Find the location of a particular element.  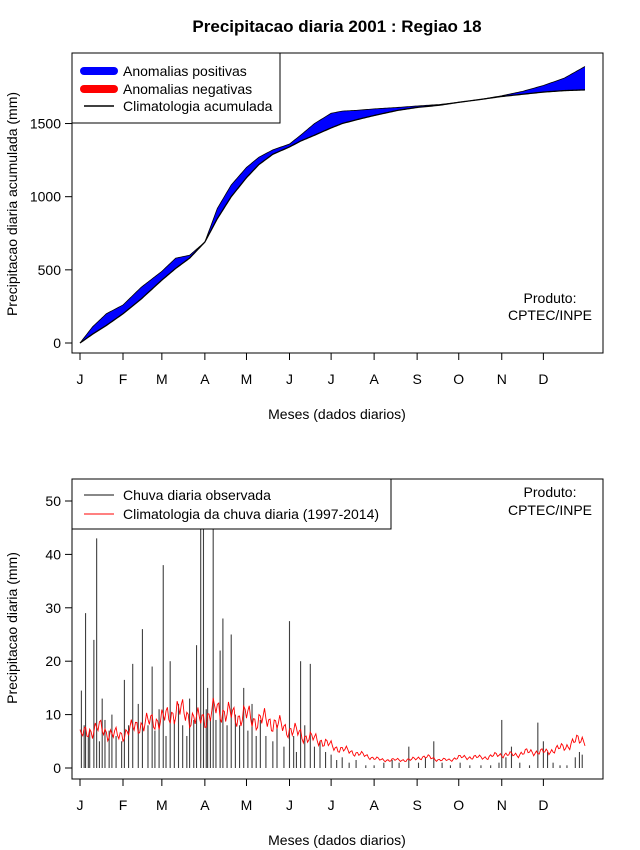

bottom-y-axis: 0 10 20 30 40 50 is located at coordinates (59, 634).